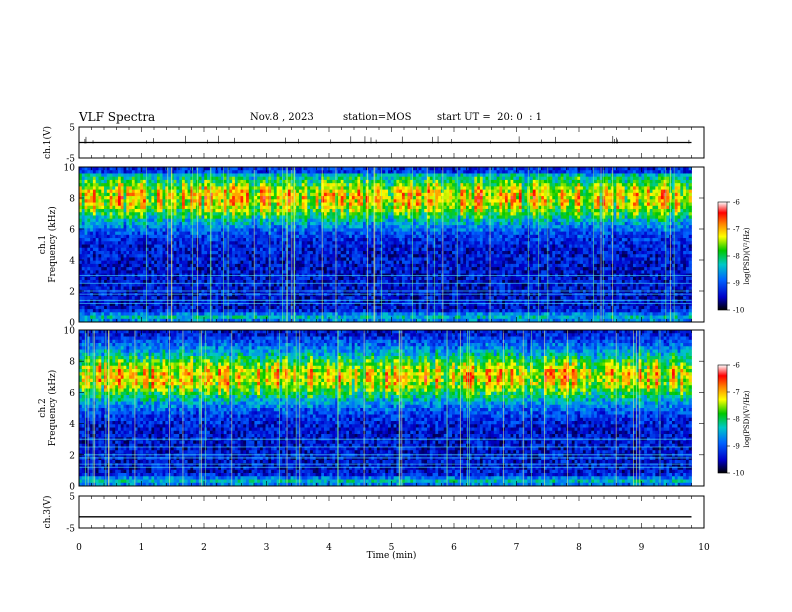 Image resolution: width=792 pixels, height=612 pixels. I want to click on y-tick-label-2-5: 10, so click(70, 332).